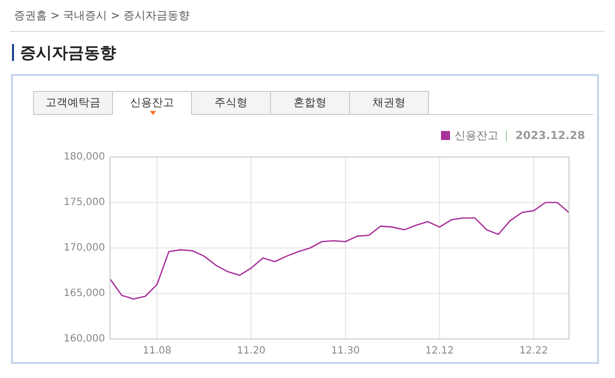 This screenshot has height=378, width=615. What do you see at coordinates (84, 339) in the screenshot?
I see `y-tick-label: 160,000` at bounding box center [84, 339].